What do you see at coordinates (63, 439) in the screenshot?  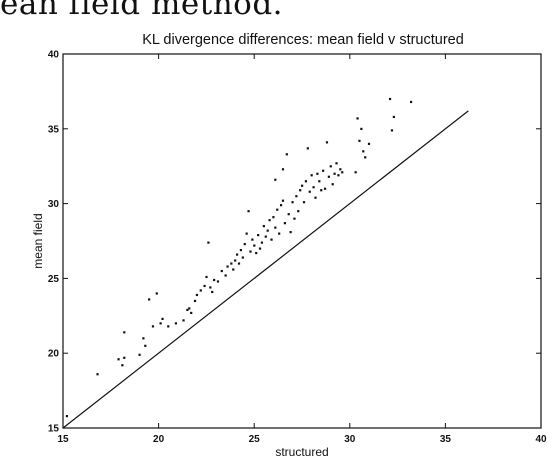 I see `x-tick-label: 15` at bounding box center [63, 439].